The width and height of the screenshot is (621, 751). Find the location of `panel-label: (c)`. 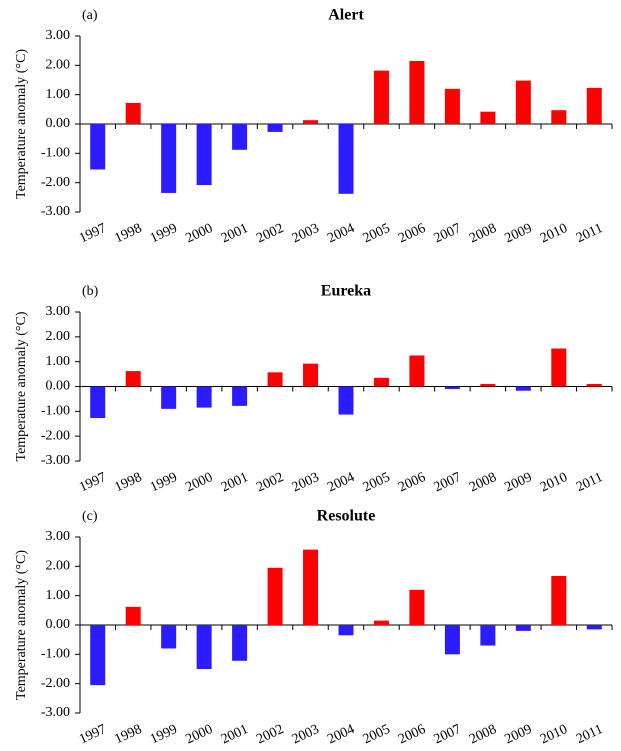

panel-label: (c) is located at coordinates (90, 516).